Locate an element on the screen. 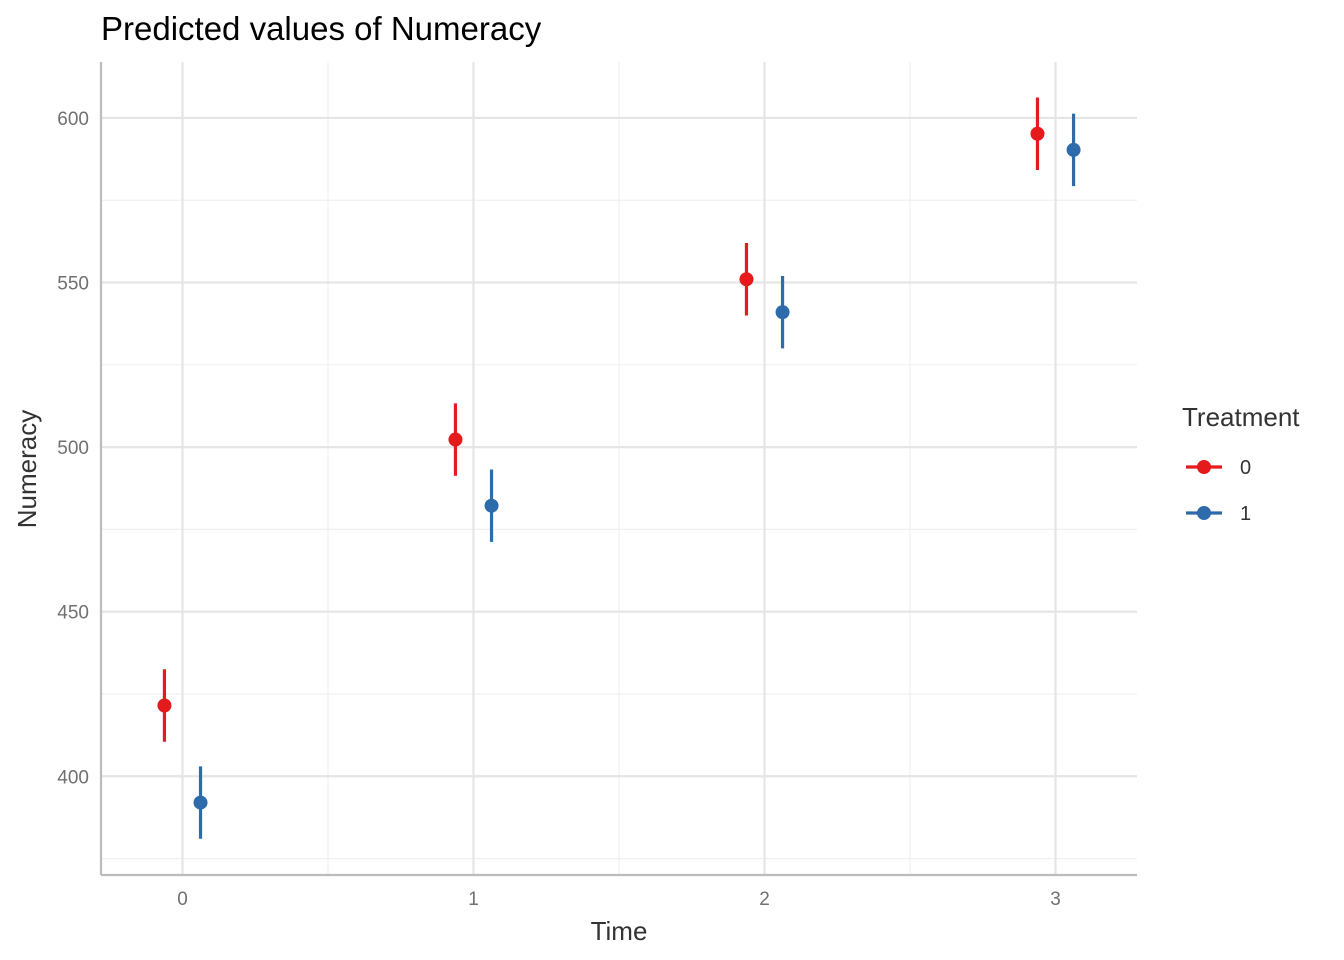 This screenshot has width=1344, height=960. legend-item-0: 0 is located at coordinates (1218, 468).